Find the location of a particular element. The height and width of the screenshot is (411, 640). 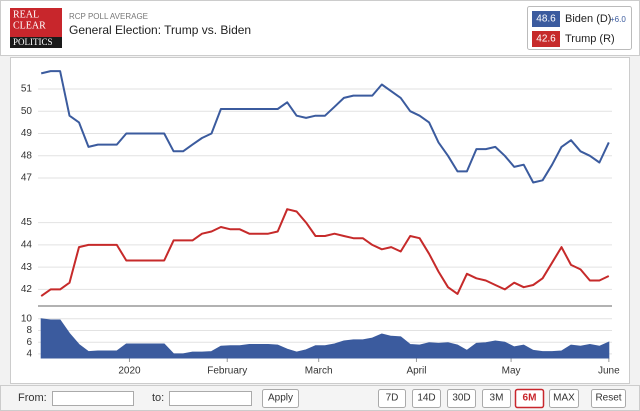

range-label: 30D is located at coordinates (461, 398).